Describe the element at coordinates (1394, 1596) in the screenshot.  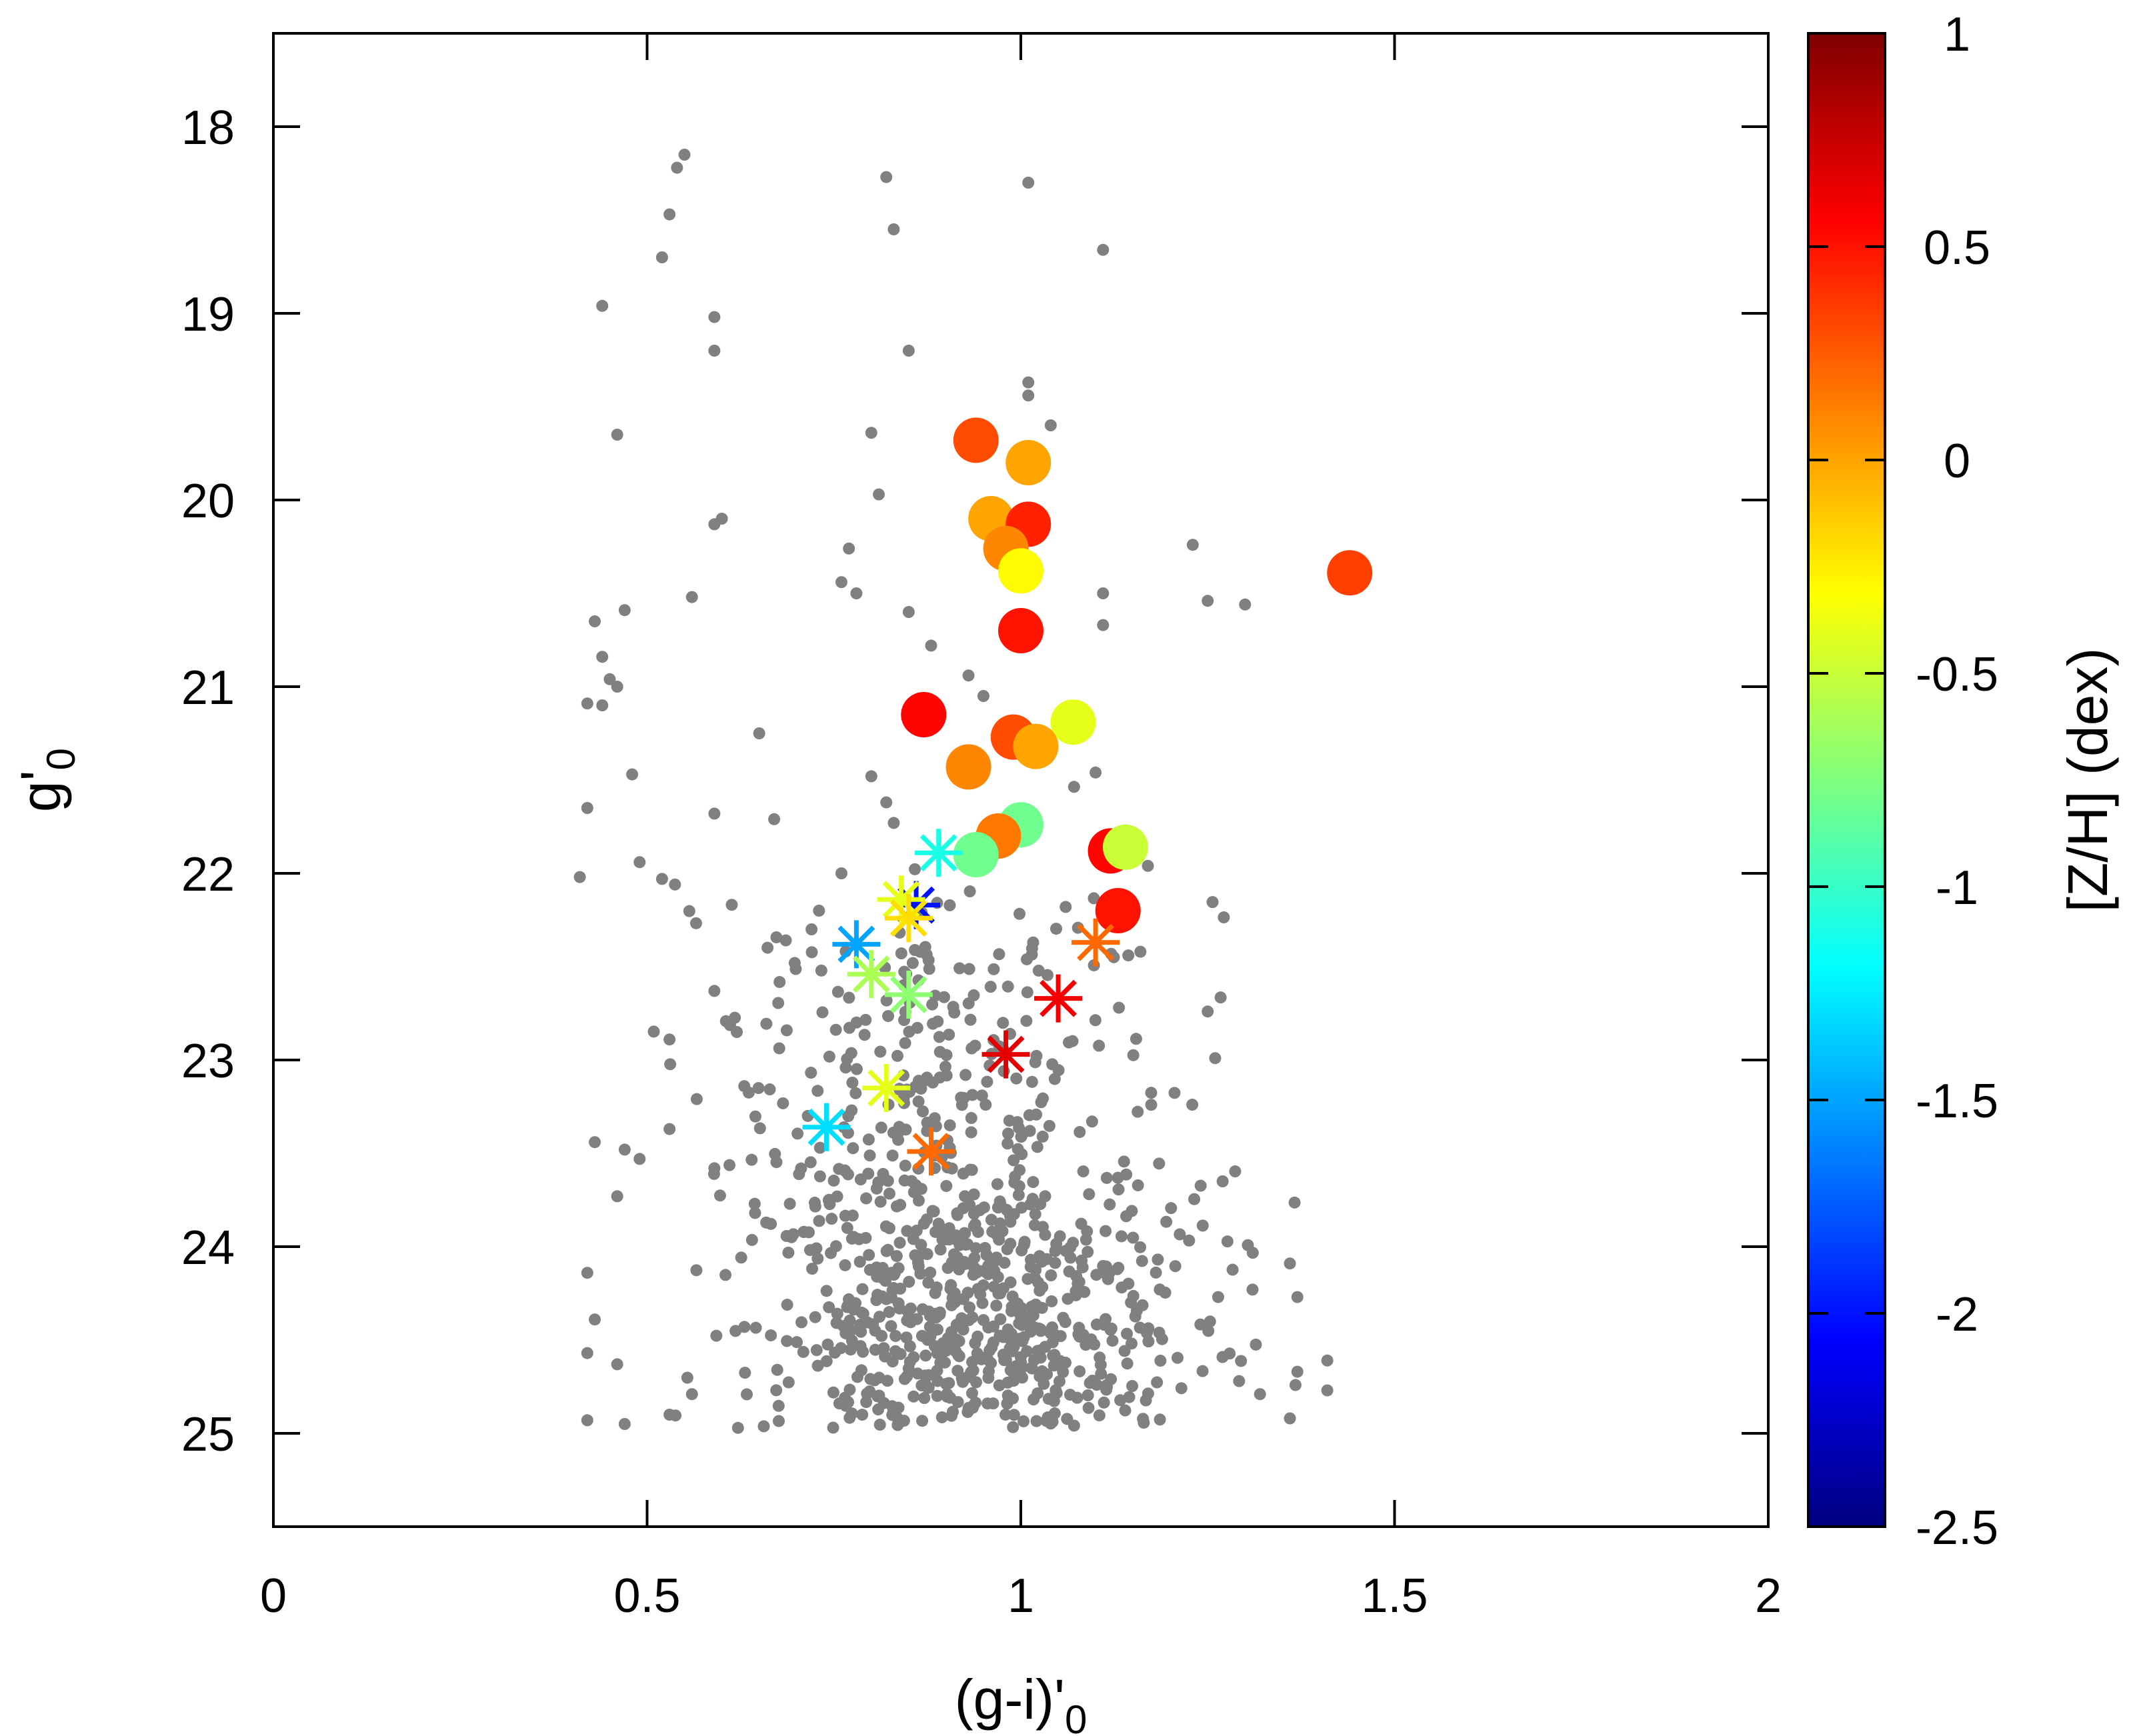
I see `x-tick-label: 1.5` at that location.